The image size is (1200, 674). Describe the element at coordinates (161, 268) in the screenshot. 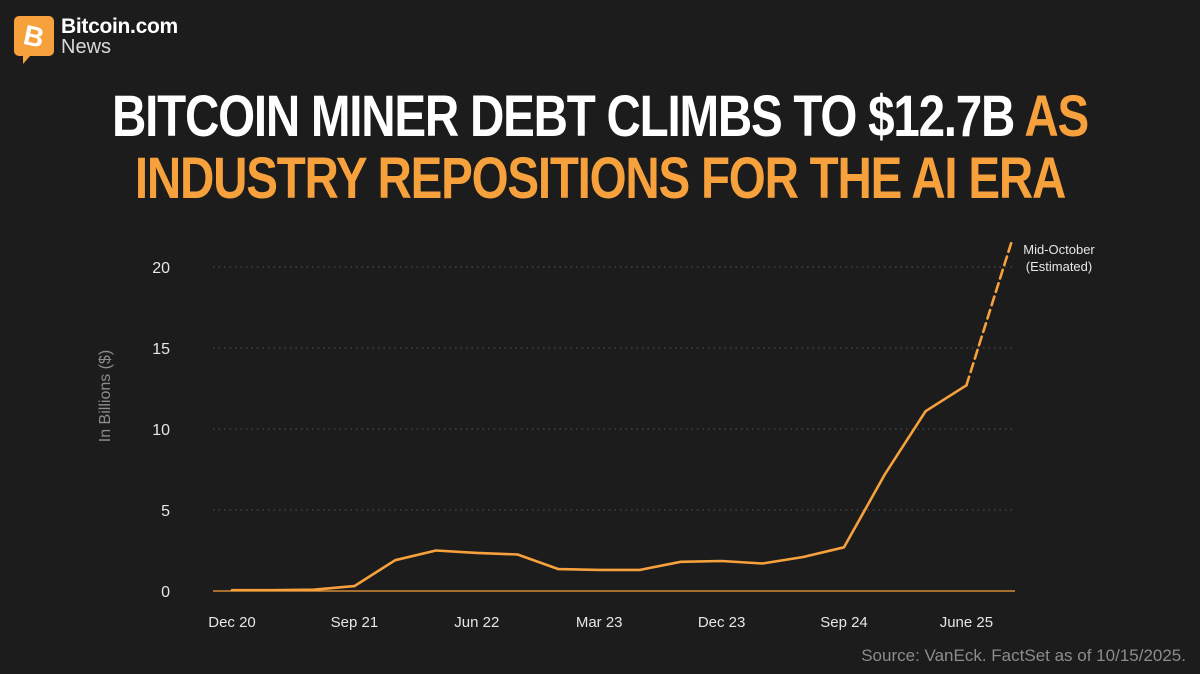

I see `y-tick-label: 20` at that location.